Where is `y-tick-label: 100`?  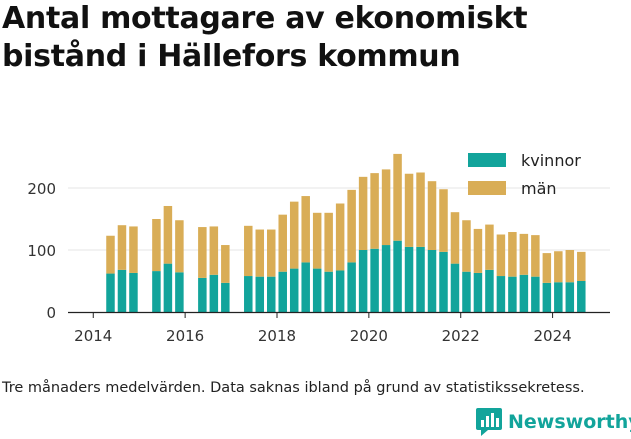
y-tick-label: 100 is located at coordinates (41, 251).